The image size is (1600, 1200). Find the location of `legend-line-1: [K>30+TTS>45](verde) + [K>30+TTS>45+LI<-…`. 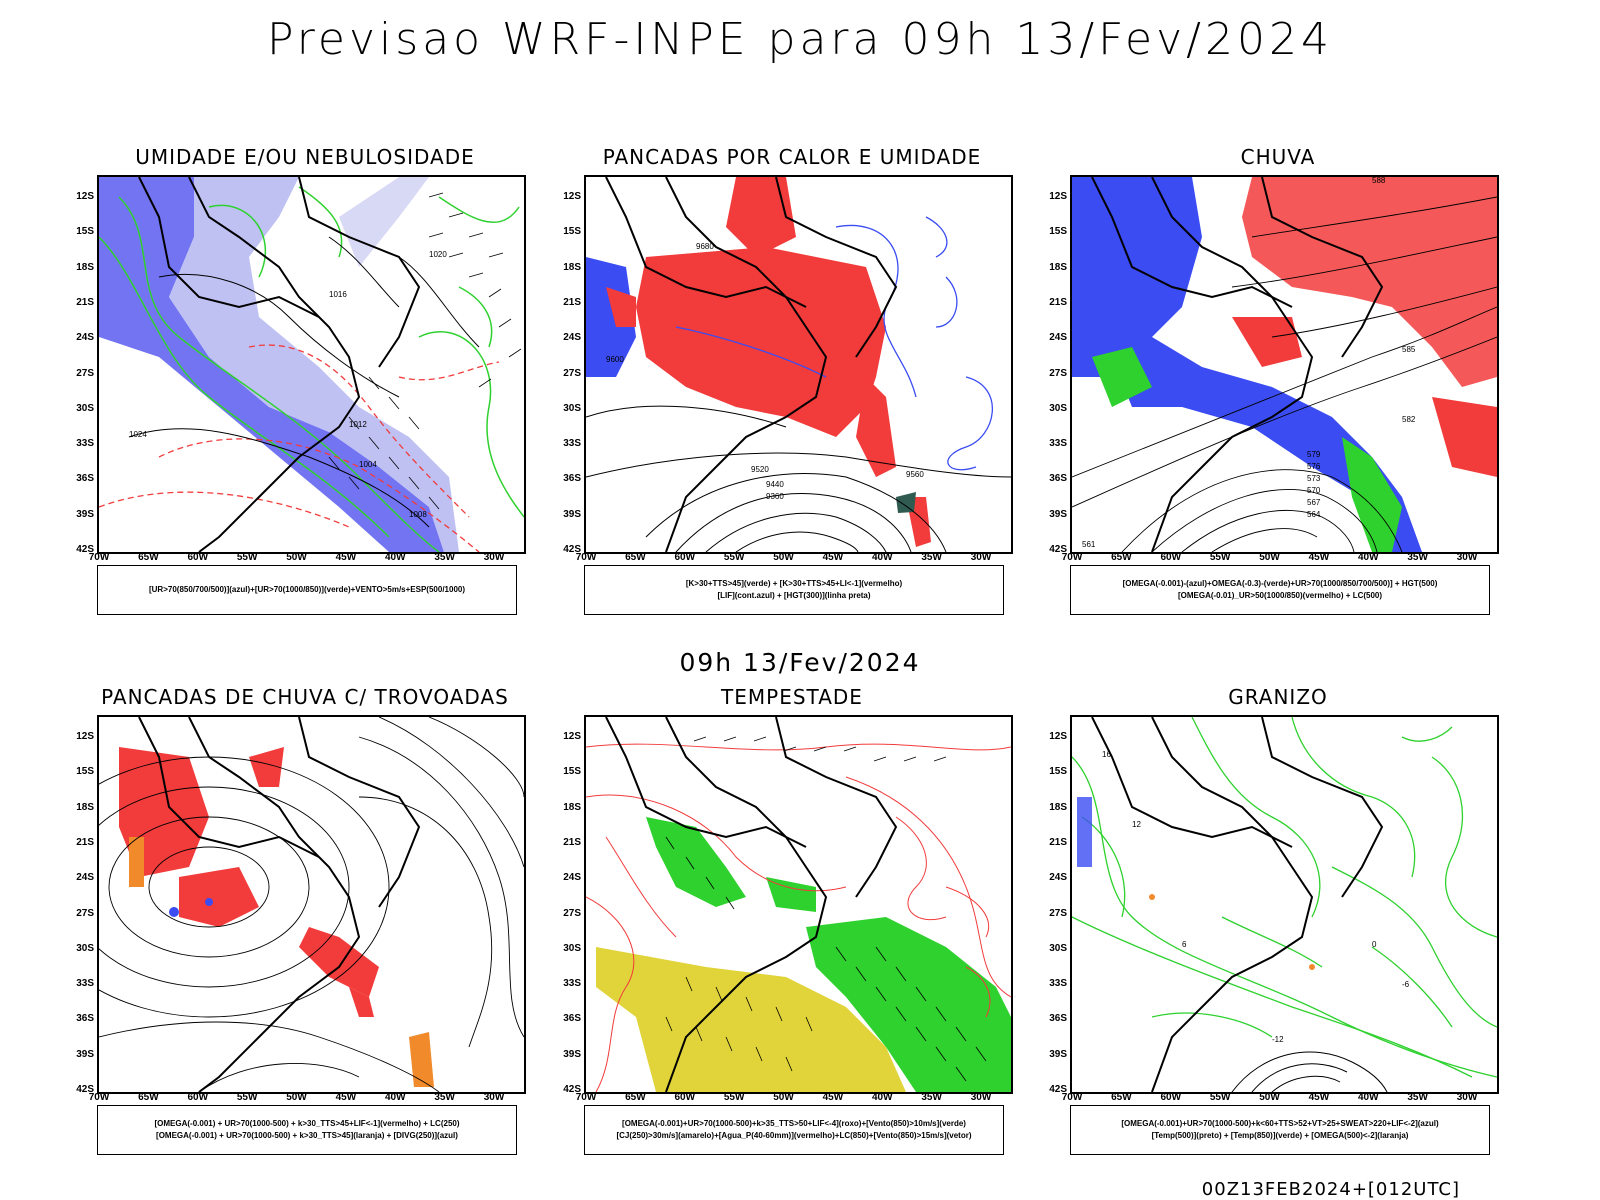

legend-line-1: [K>30+TTS>45](verde) + [K>30+TTS>45+LI<-… is located at coordinates (794, 583).